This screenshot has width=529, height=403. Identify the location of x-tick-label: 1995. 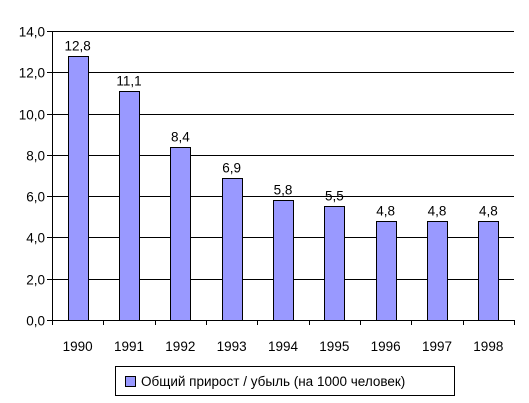
(334, 346).